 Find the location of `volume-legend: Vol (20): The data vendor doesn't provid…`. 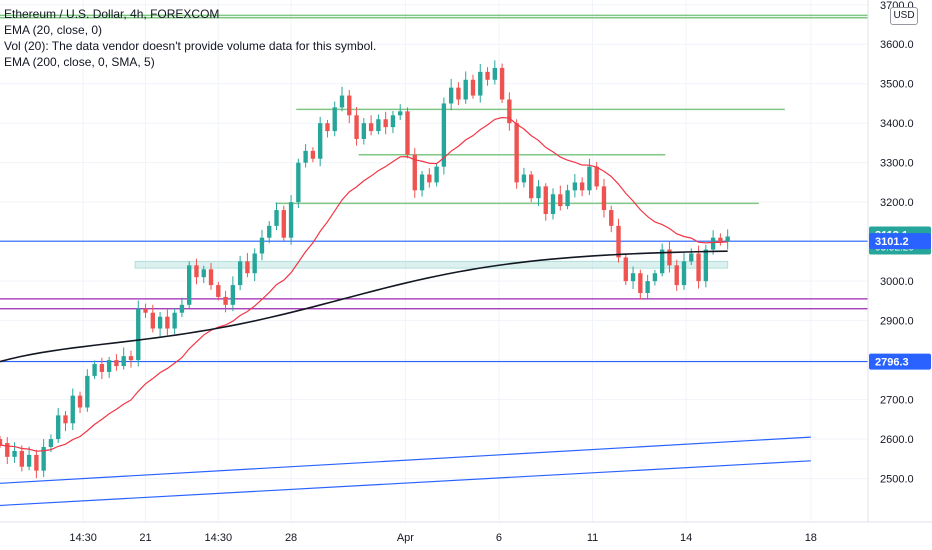

volume-legend: Vol (20): The data vendor doesn't provid… is located at coordinates (190, 46).